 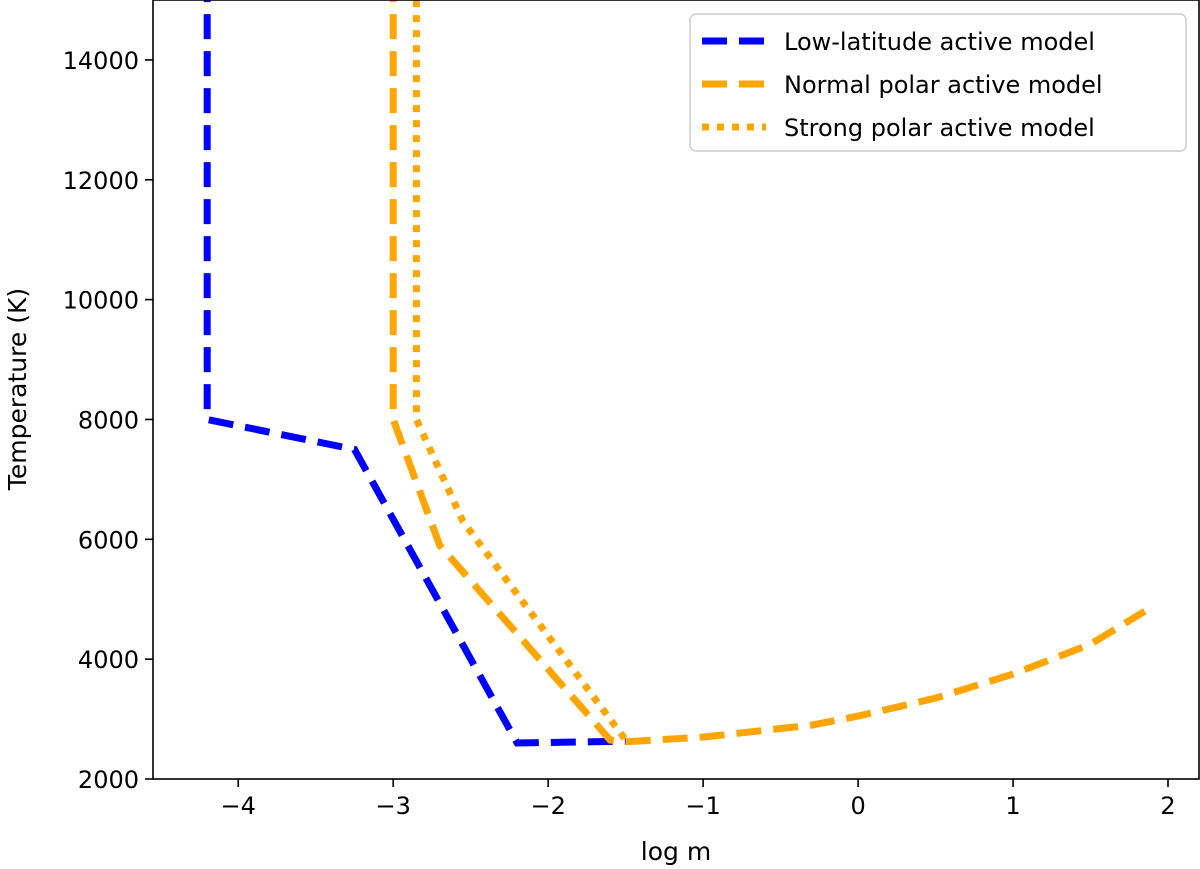 I want to click on y-tick-label: 12000, so click(x=101, y=181).